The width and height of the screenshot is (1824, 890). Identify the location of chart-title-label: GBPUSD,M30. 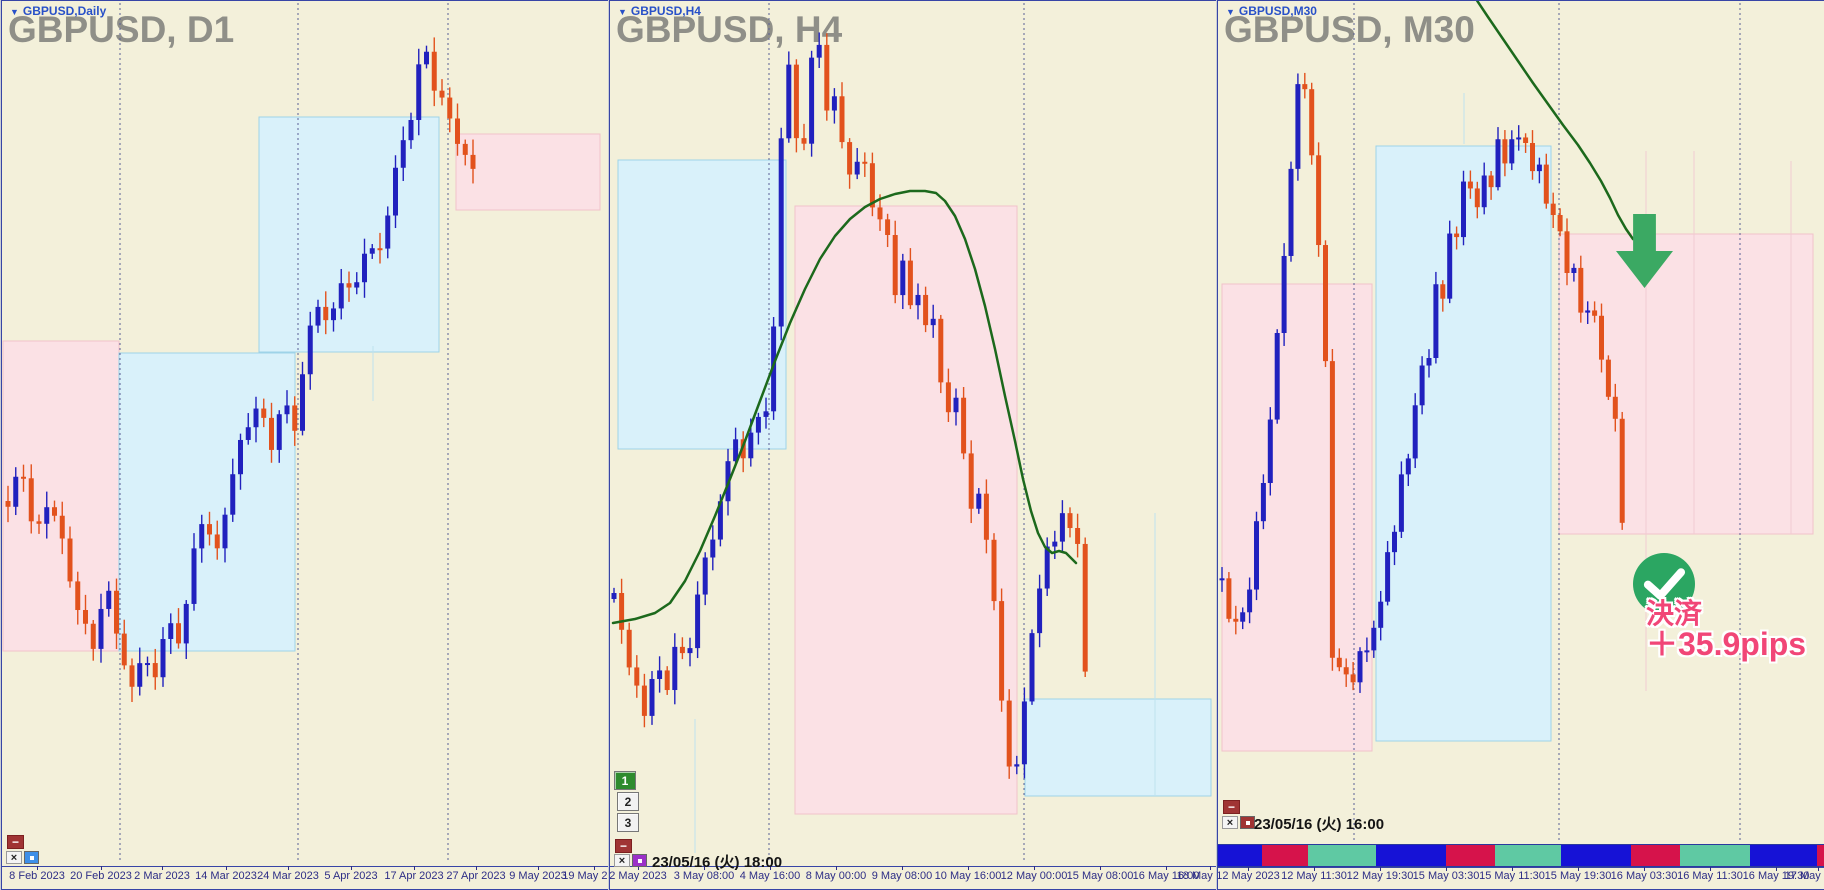
(1277, 11).